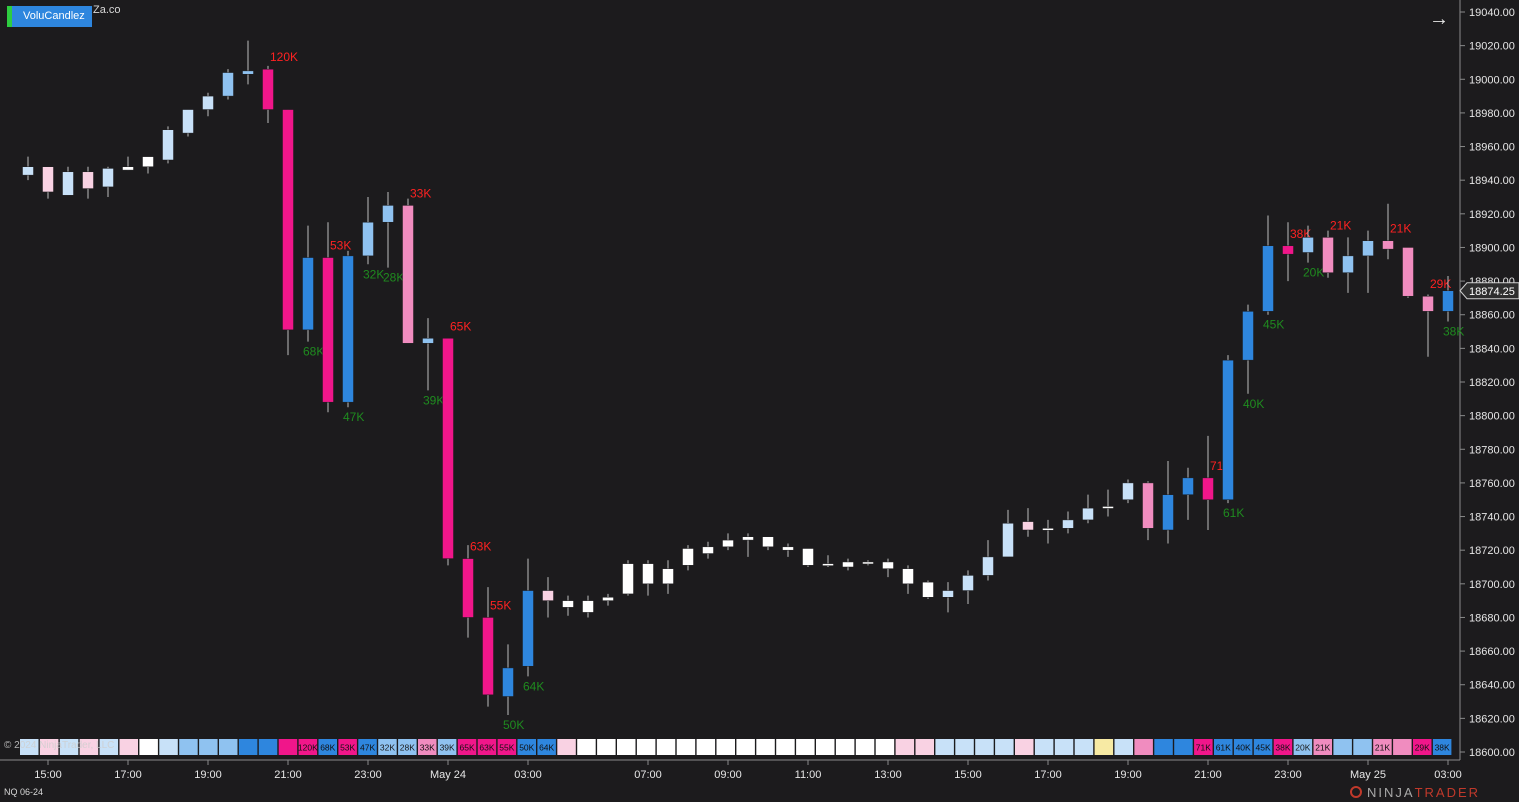  Describe the element at coordinates (1492, 13) in the screenshot. I see `y-tick-label: 19040.00` at that location.